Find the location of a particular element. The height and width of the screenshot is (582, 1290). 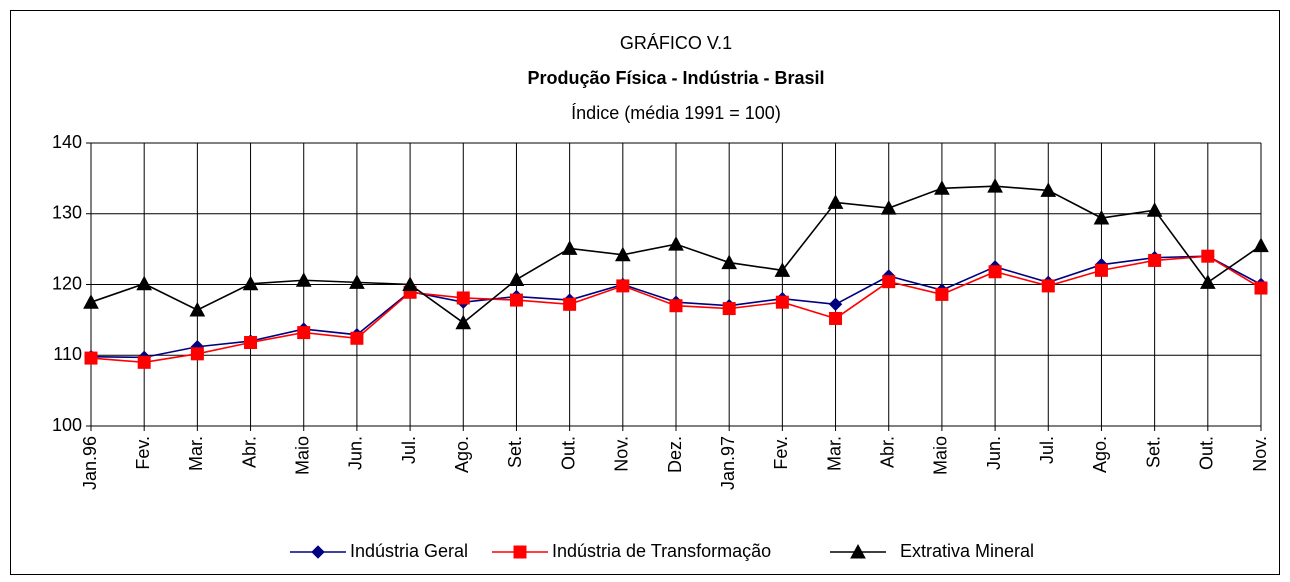

legend-label: Indústria Geral is located at coordinates (409, 551).